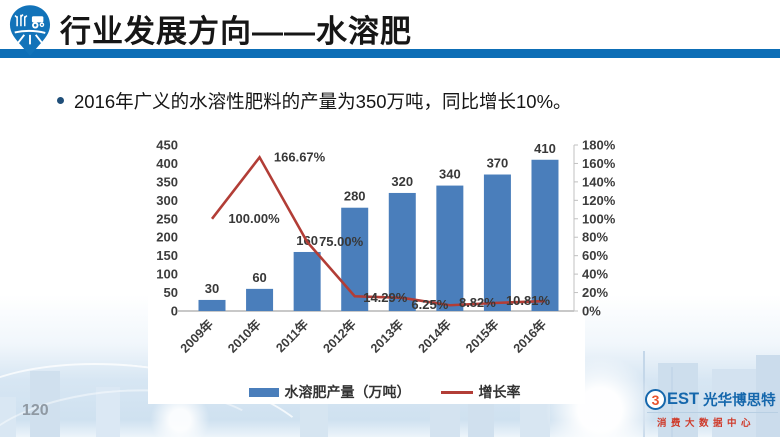 This screenshot has width=780, height=437. I want to click on category-label: 2010年, so click(244, 335).